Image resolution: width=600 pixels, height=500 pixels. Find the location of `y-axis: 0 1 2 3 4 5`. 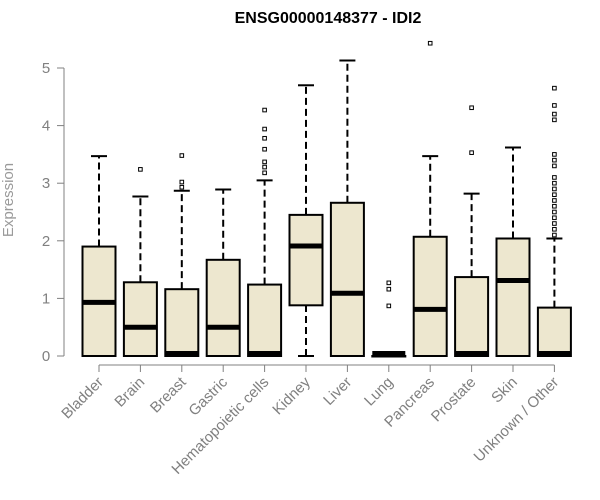

y-axis: 0 1 2 3 4 5 is located at coordinates (53, 212).